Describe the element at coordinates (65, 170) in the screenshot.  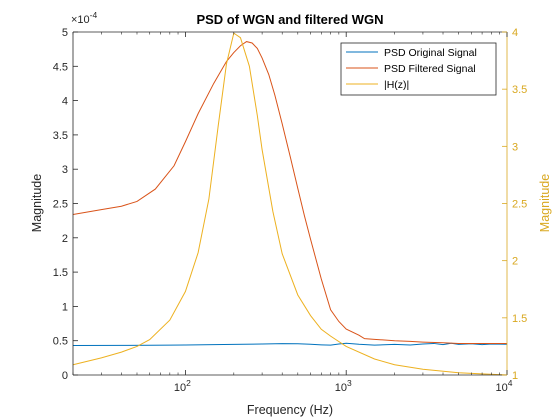
I see `y-left-tick-label-6: 3` at that location.